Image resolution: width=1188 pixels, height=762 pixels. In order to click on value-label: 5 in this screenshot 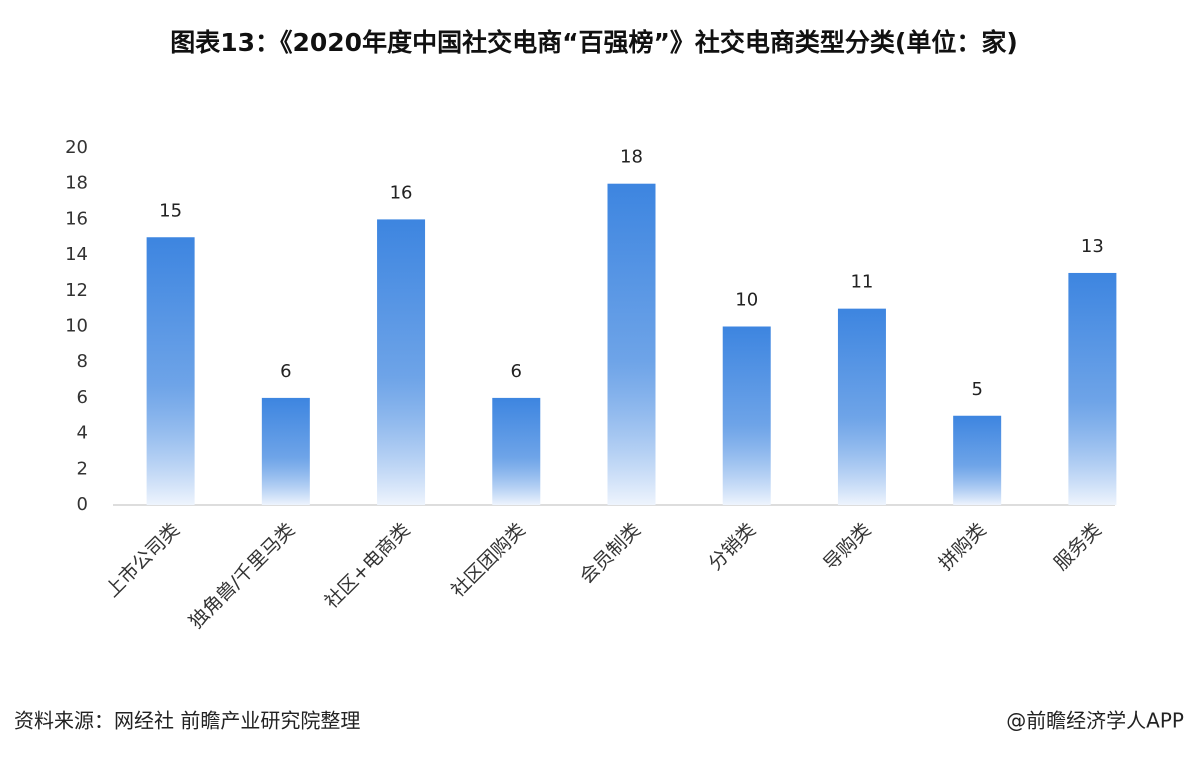, I will do `click(976, 389)`.